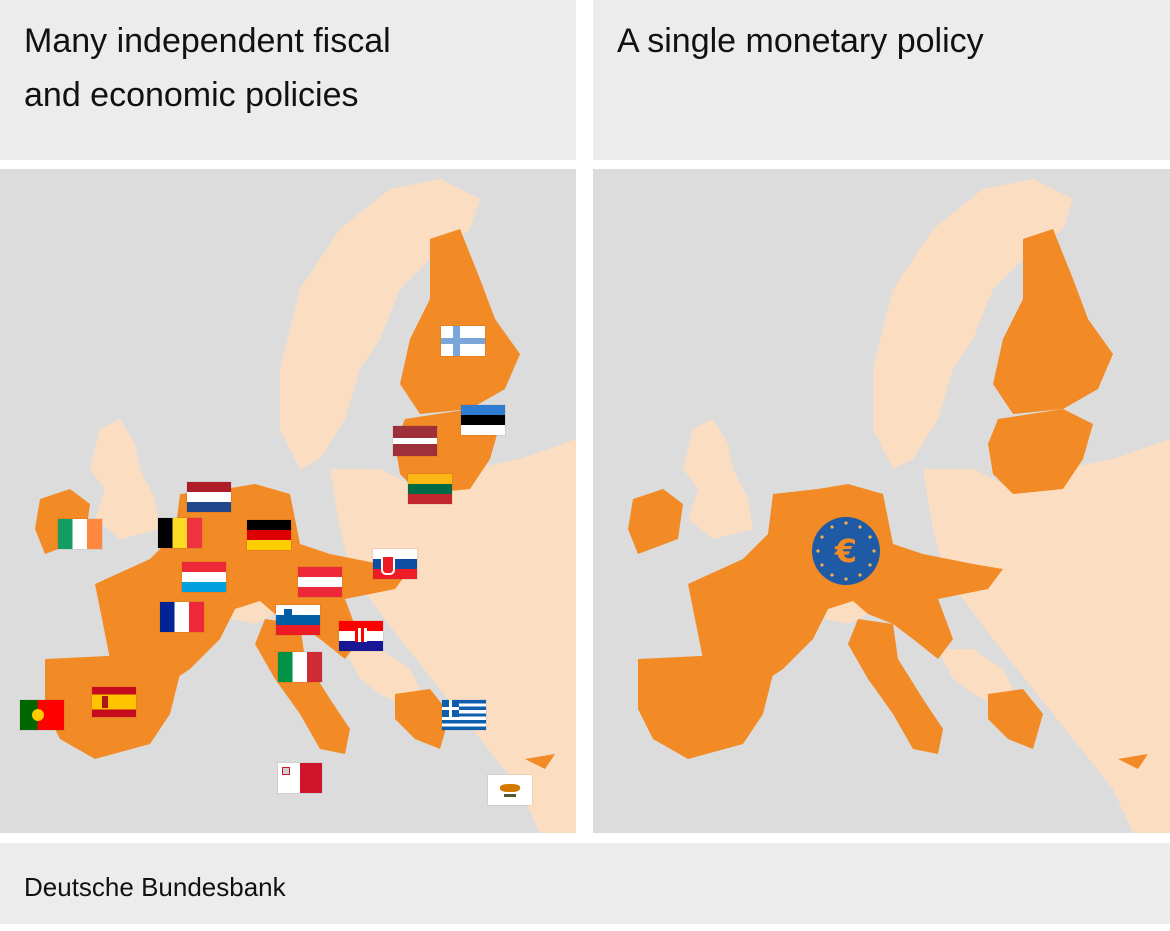 This screenshot has width=1170, height=931. What do you see at coordinates (415, 441) in the screenshot?
I see `latvia-flag` at bounding box center [415, 441].